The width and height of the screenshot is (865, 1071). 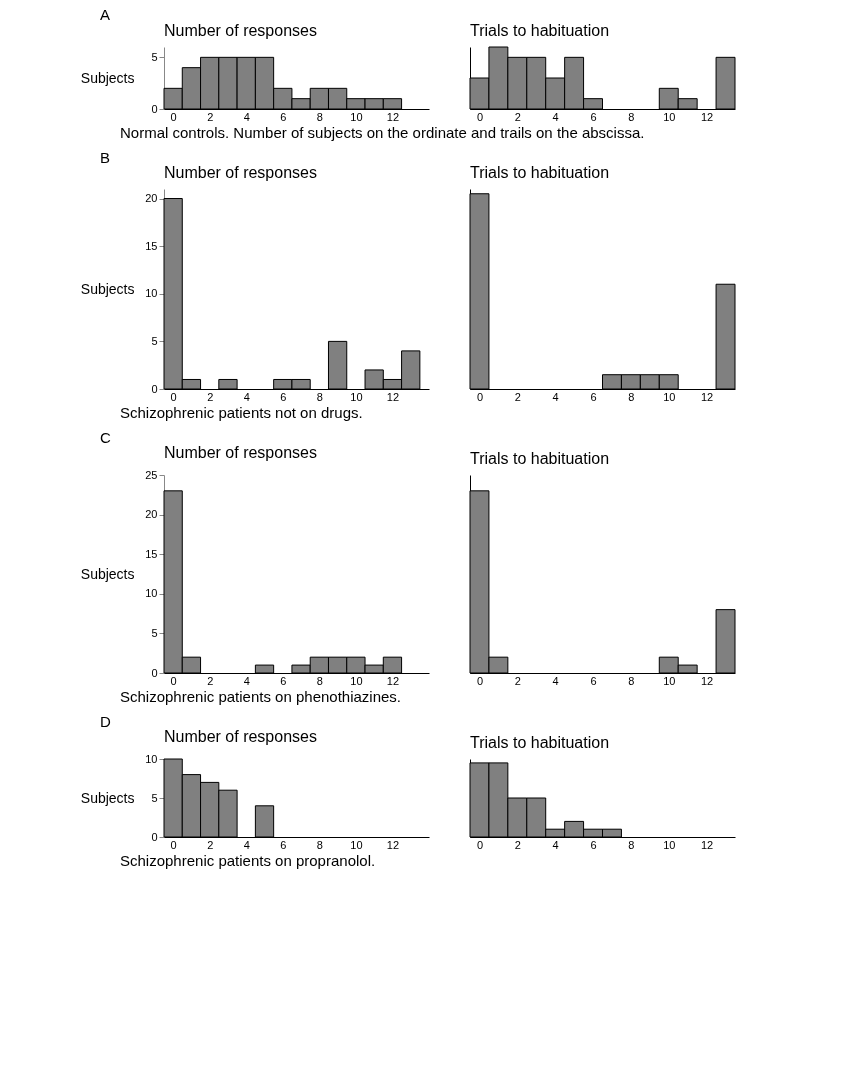 I want to click on y-tick-label: 25, so click(x=151, y=474).